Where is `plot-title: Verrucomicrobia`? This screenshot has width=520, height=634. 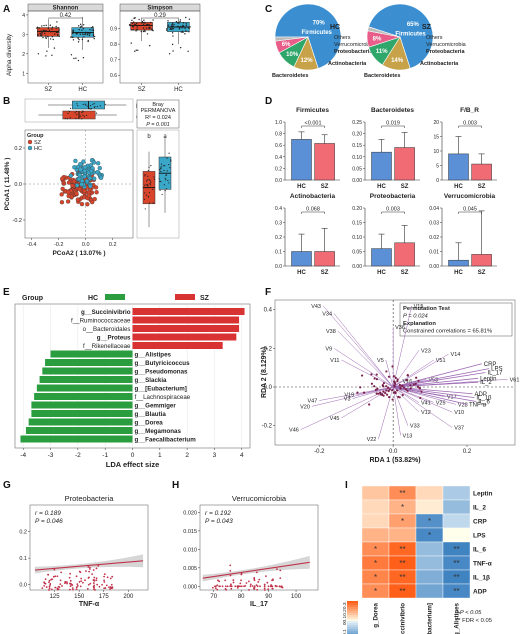 plot-title: Verrucomicrobia is located at coordinates (259, 498).